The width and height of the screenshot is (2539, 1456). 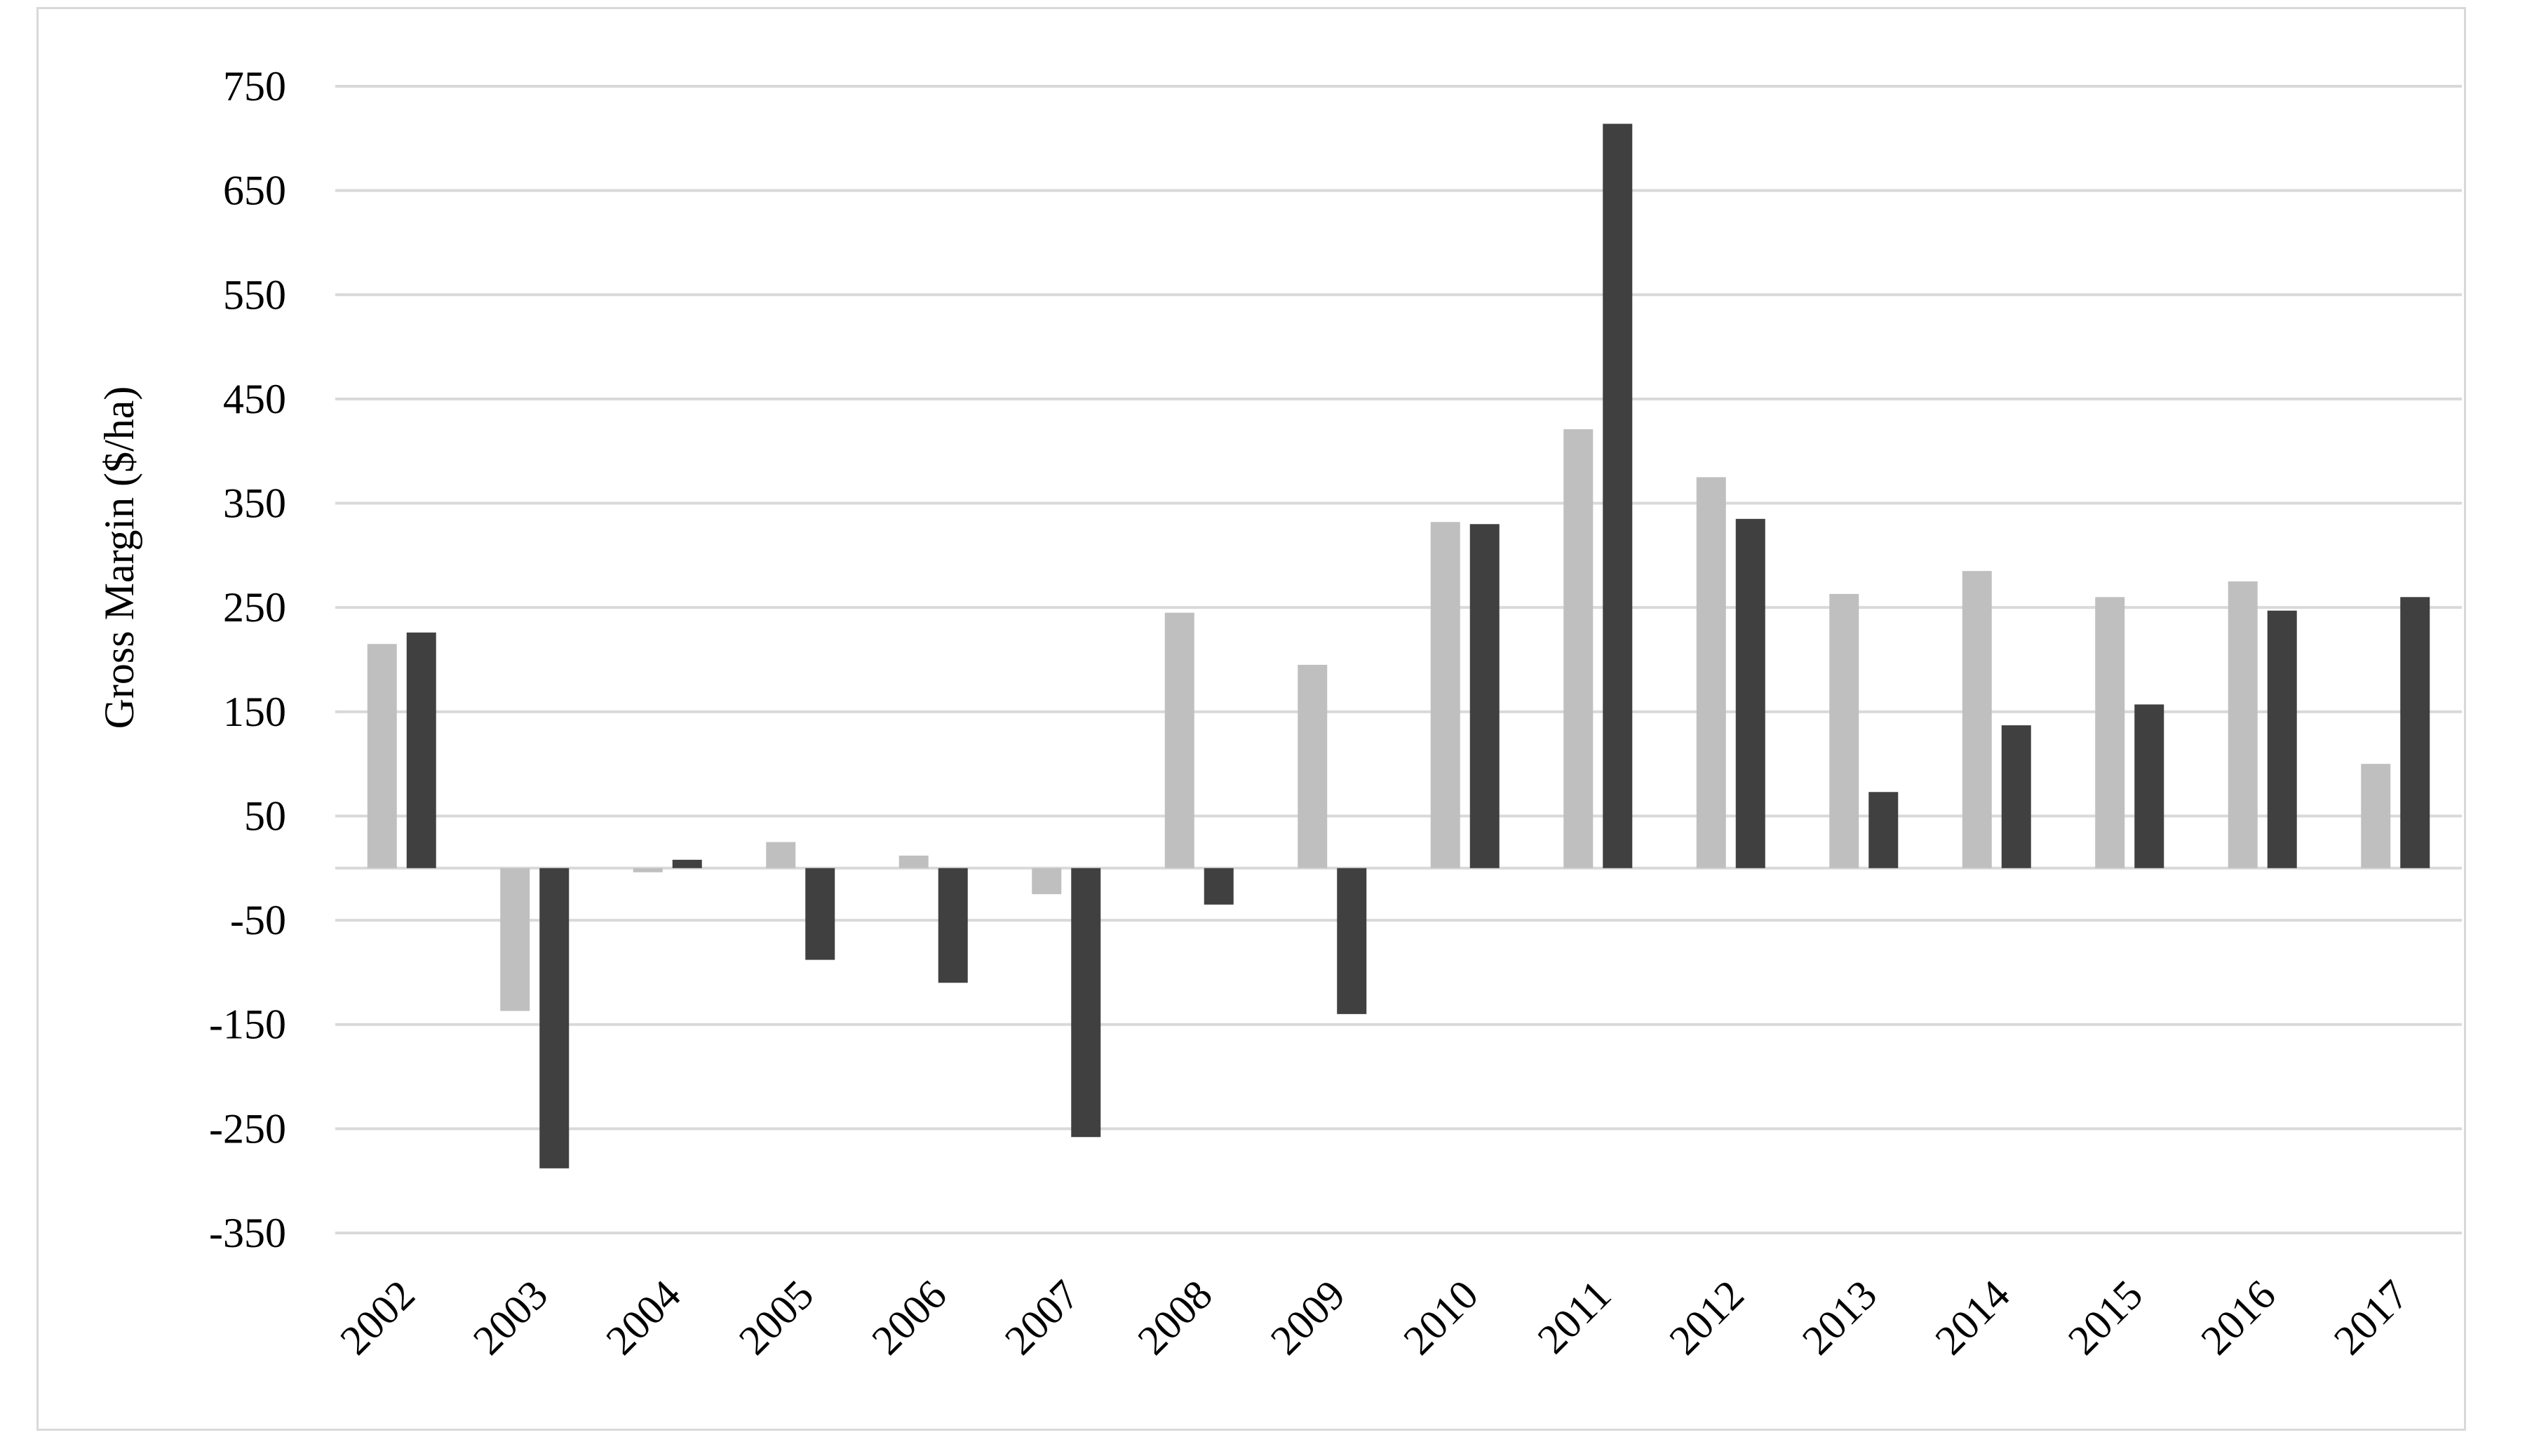 I want to click on bar-series-2-2017, so click(x=2415, y=732).